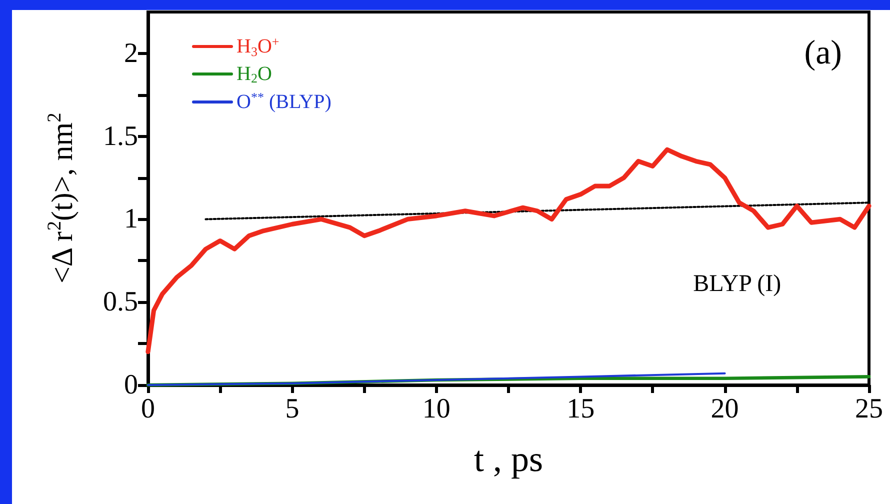 The width and height of the screenshot is (890, 504). I want to click on legend-label: H2O, so click(254, 74).